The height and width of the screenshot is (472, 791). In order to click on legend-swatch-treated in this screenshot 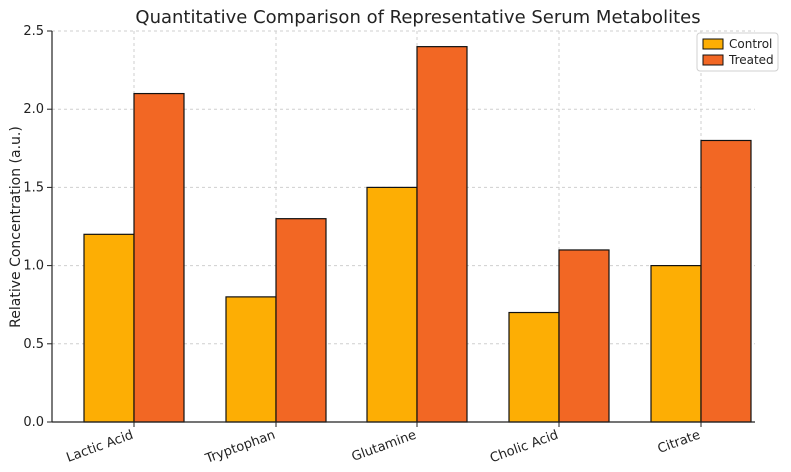, I will do `click(713, 60)`.